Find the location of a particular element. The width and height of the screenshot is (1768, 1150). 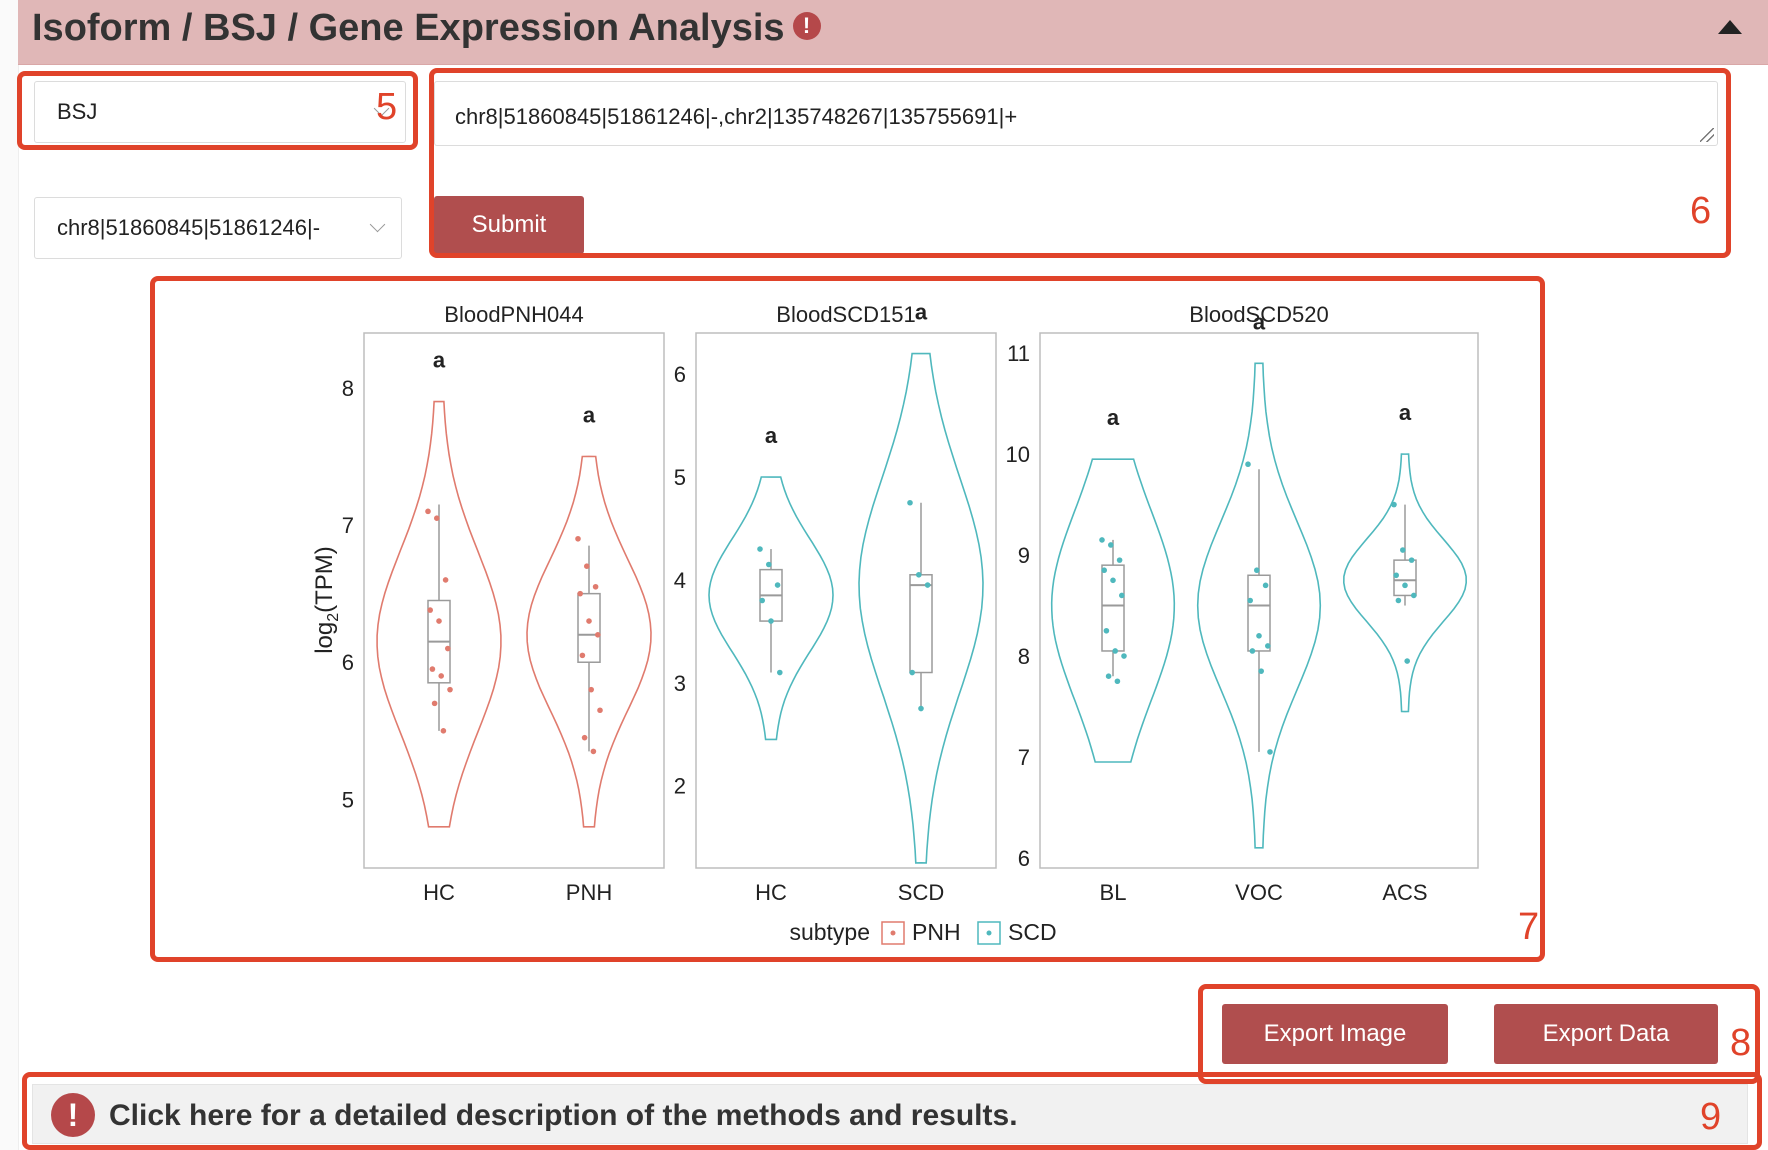

panel-title: BloodSCD151 is located at coordinates (845, 314).